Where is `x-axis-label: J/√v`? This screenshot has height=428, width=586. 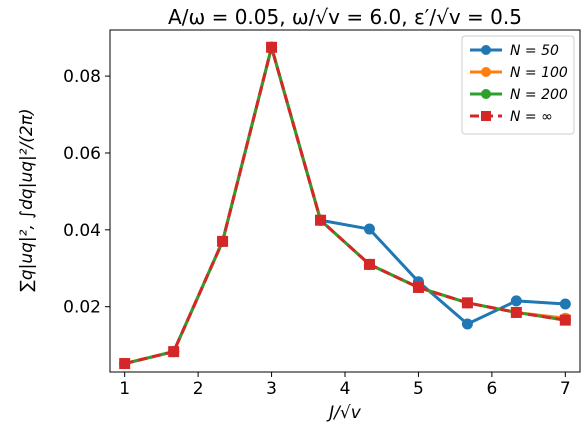 x-axis-label: J/√v is located at coordinates (344, 413).